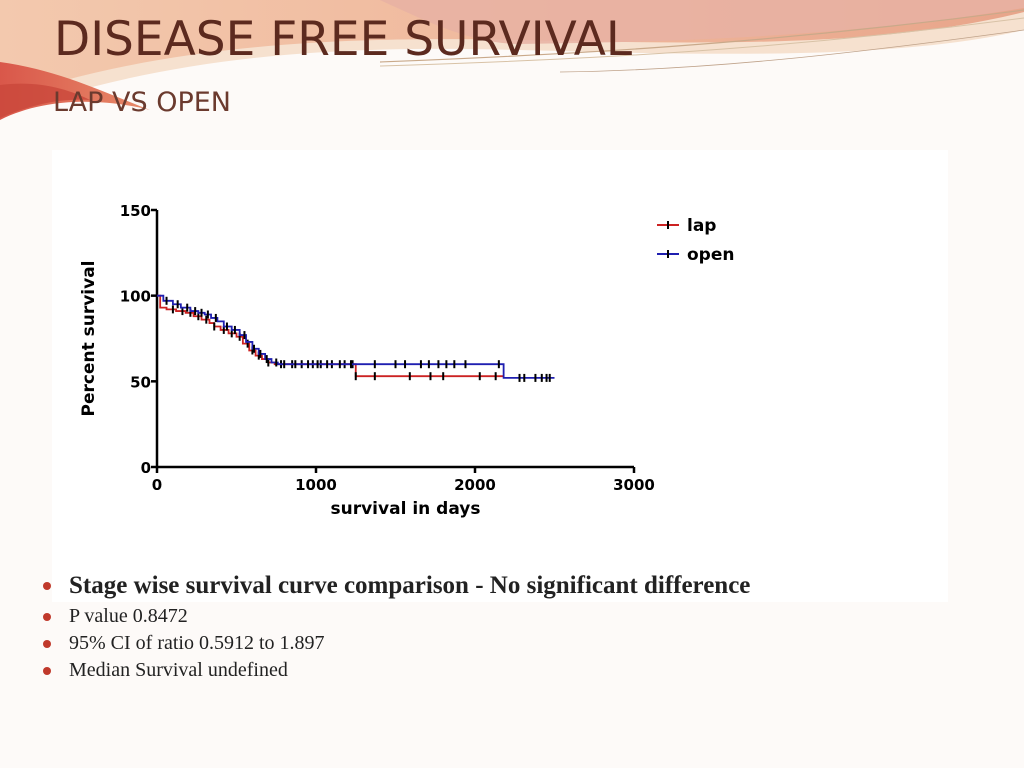 This screenshot has height=768, width=1024. I want to click on bullet-text: P value 0.8472, so click(128, 616).